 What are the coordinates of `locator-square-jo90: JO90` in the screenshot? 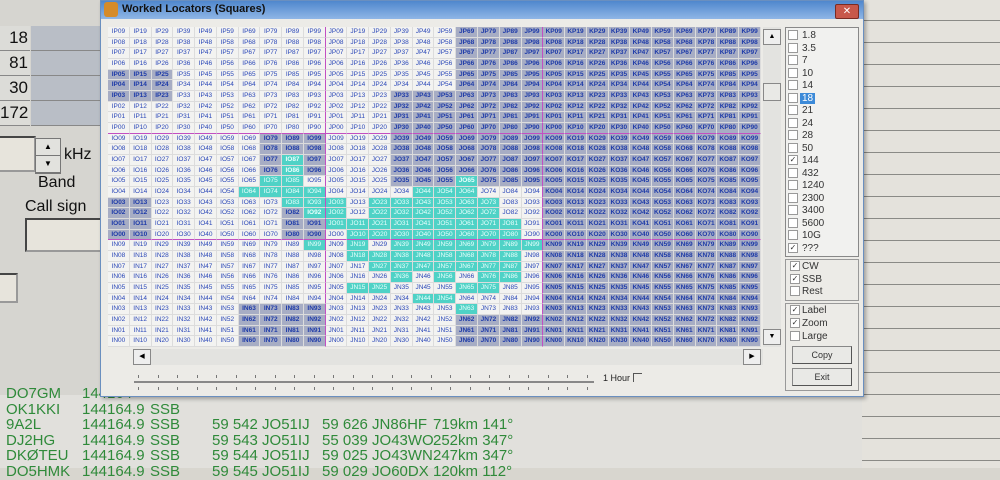 It's located at (532, 235).